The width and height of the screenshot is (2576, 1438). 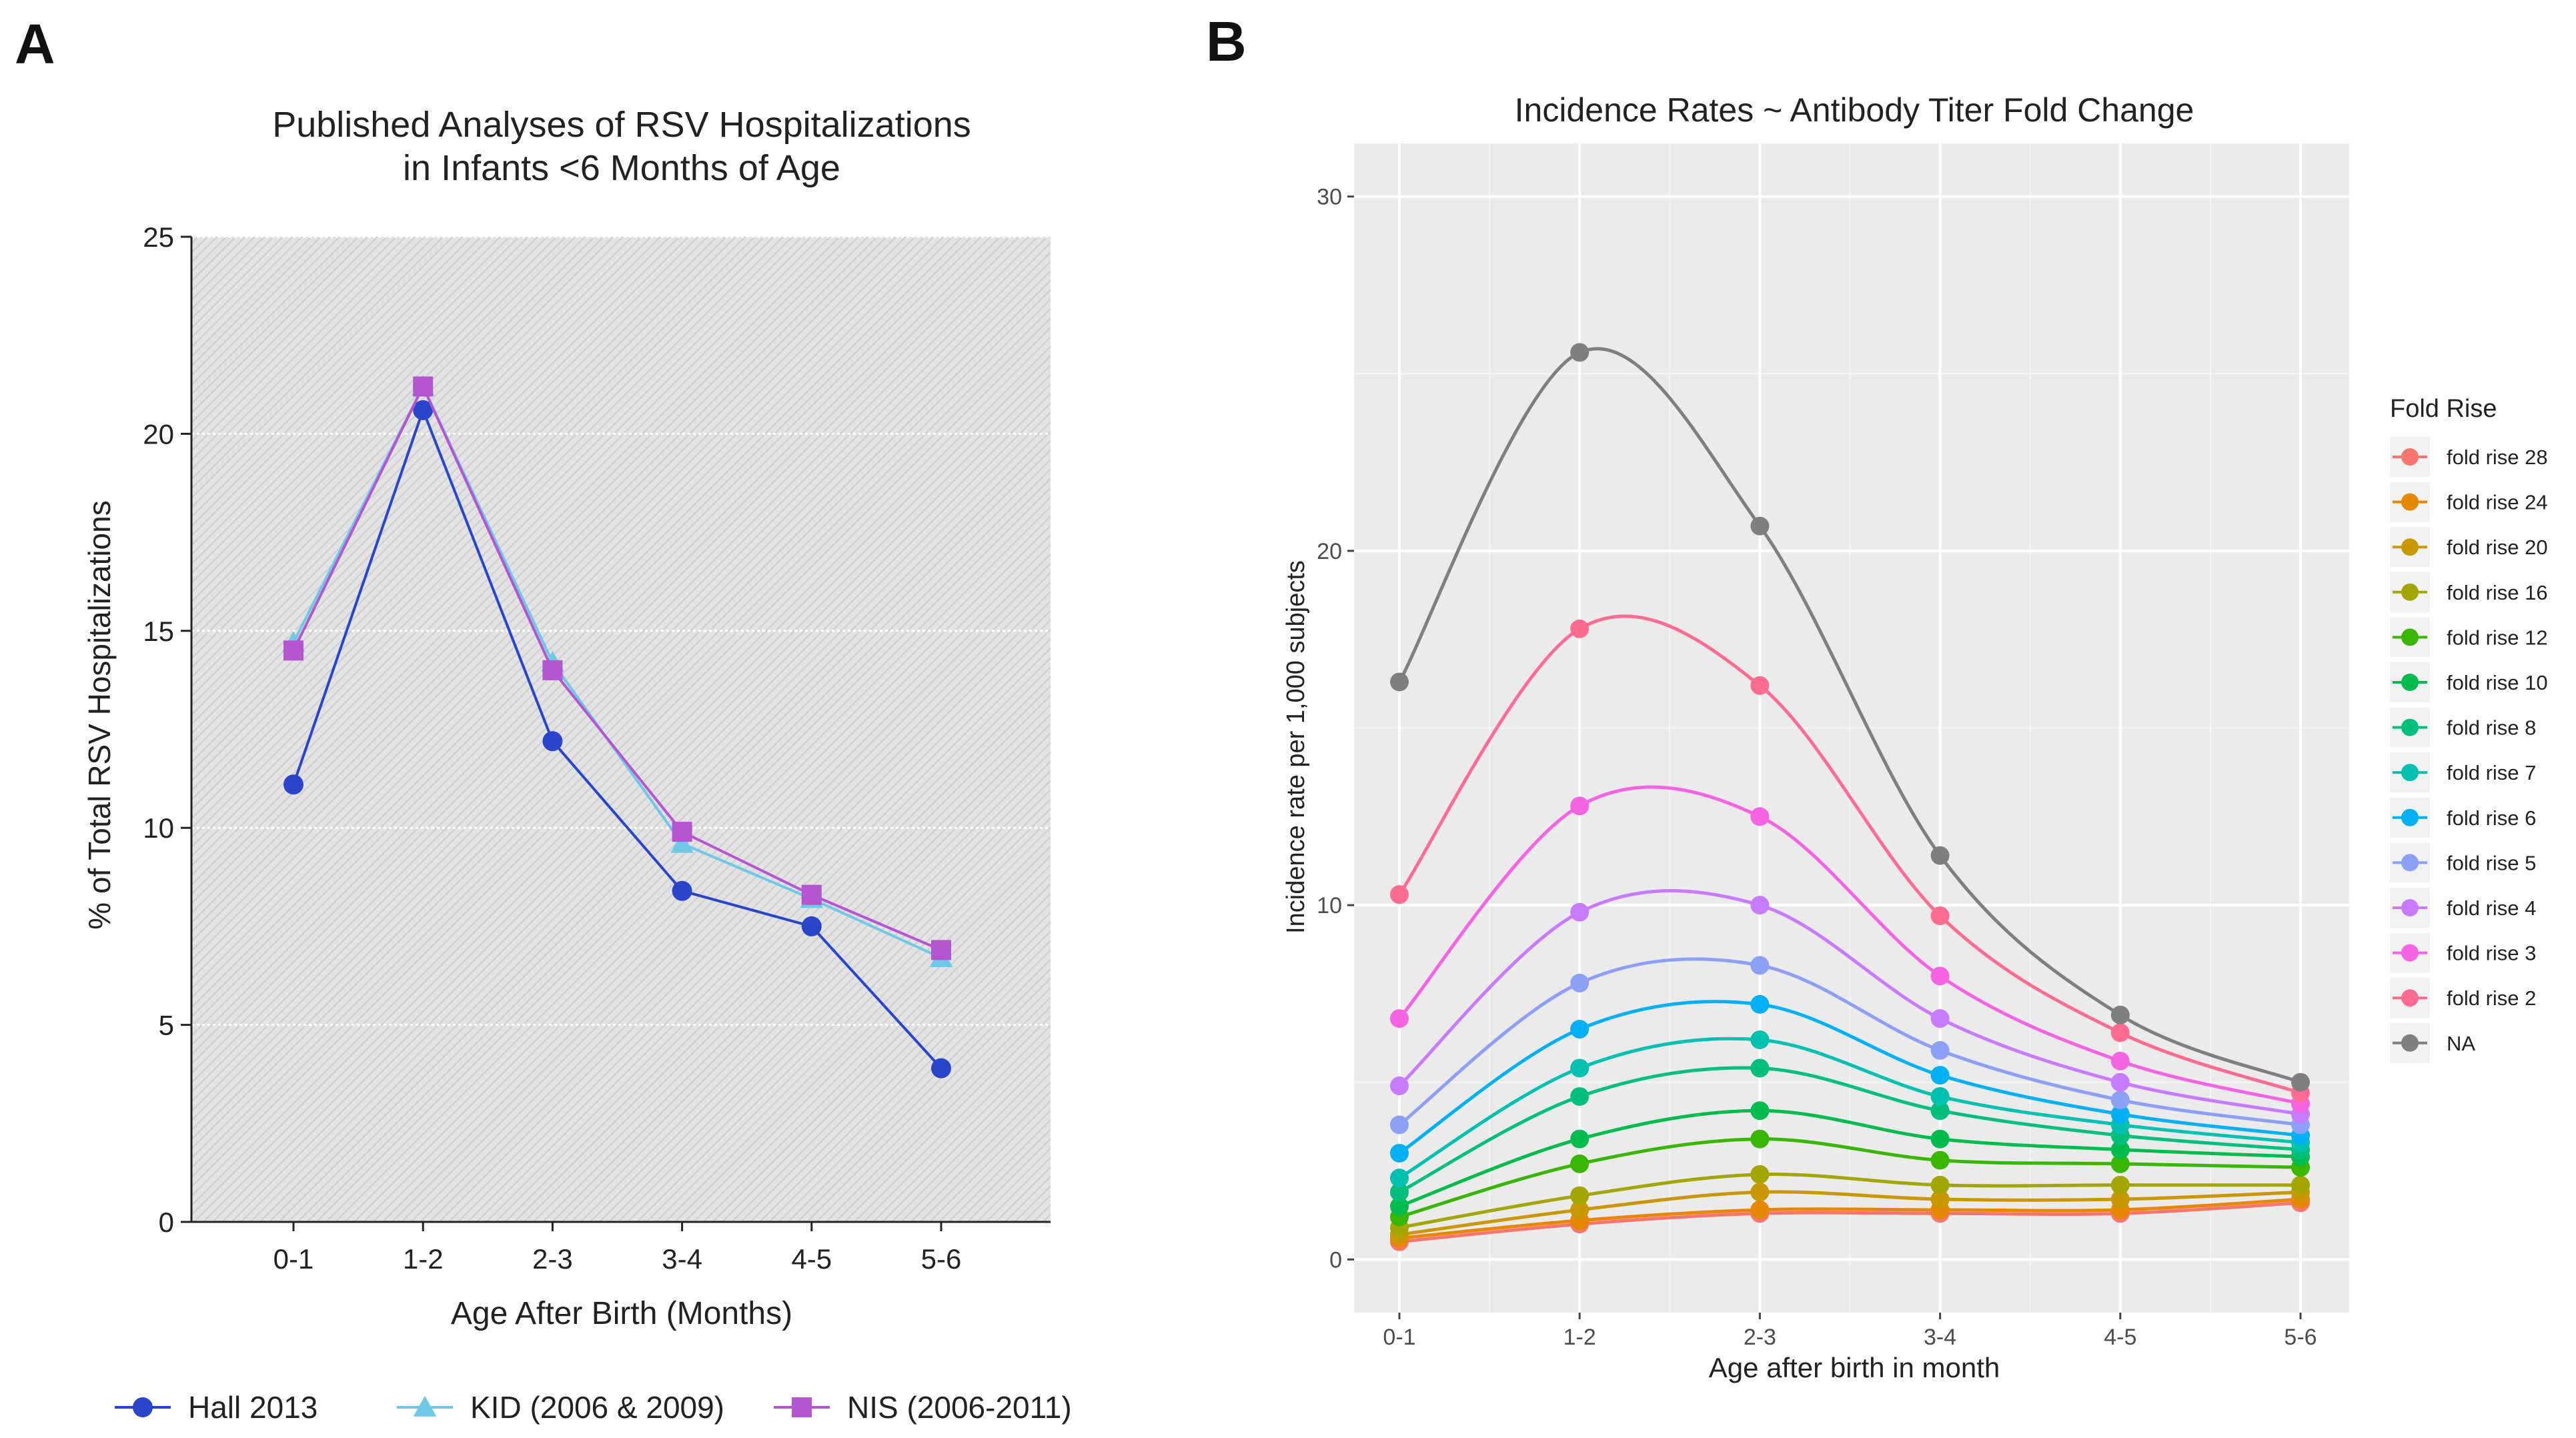 I want to click on chart-b-legend-label: NA, so click(x=2461, y=1043).